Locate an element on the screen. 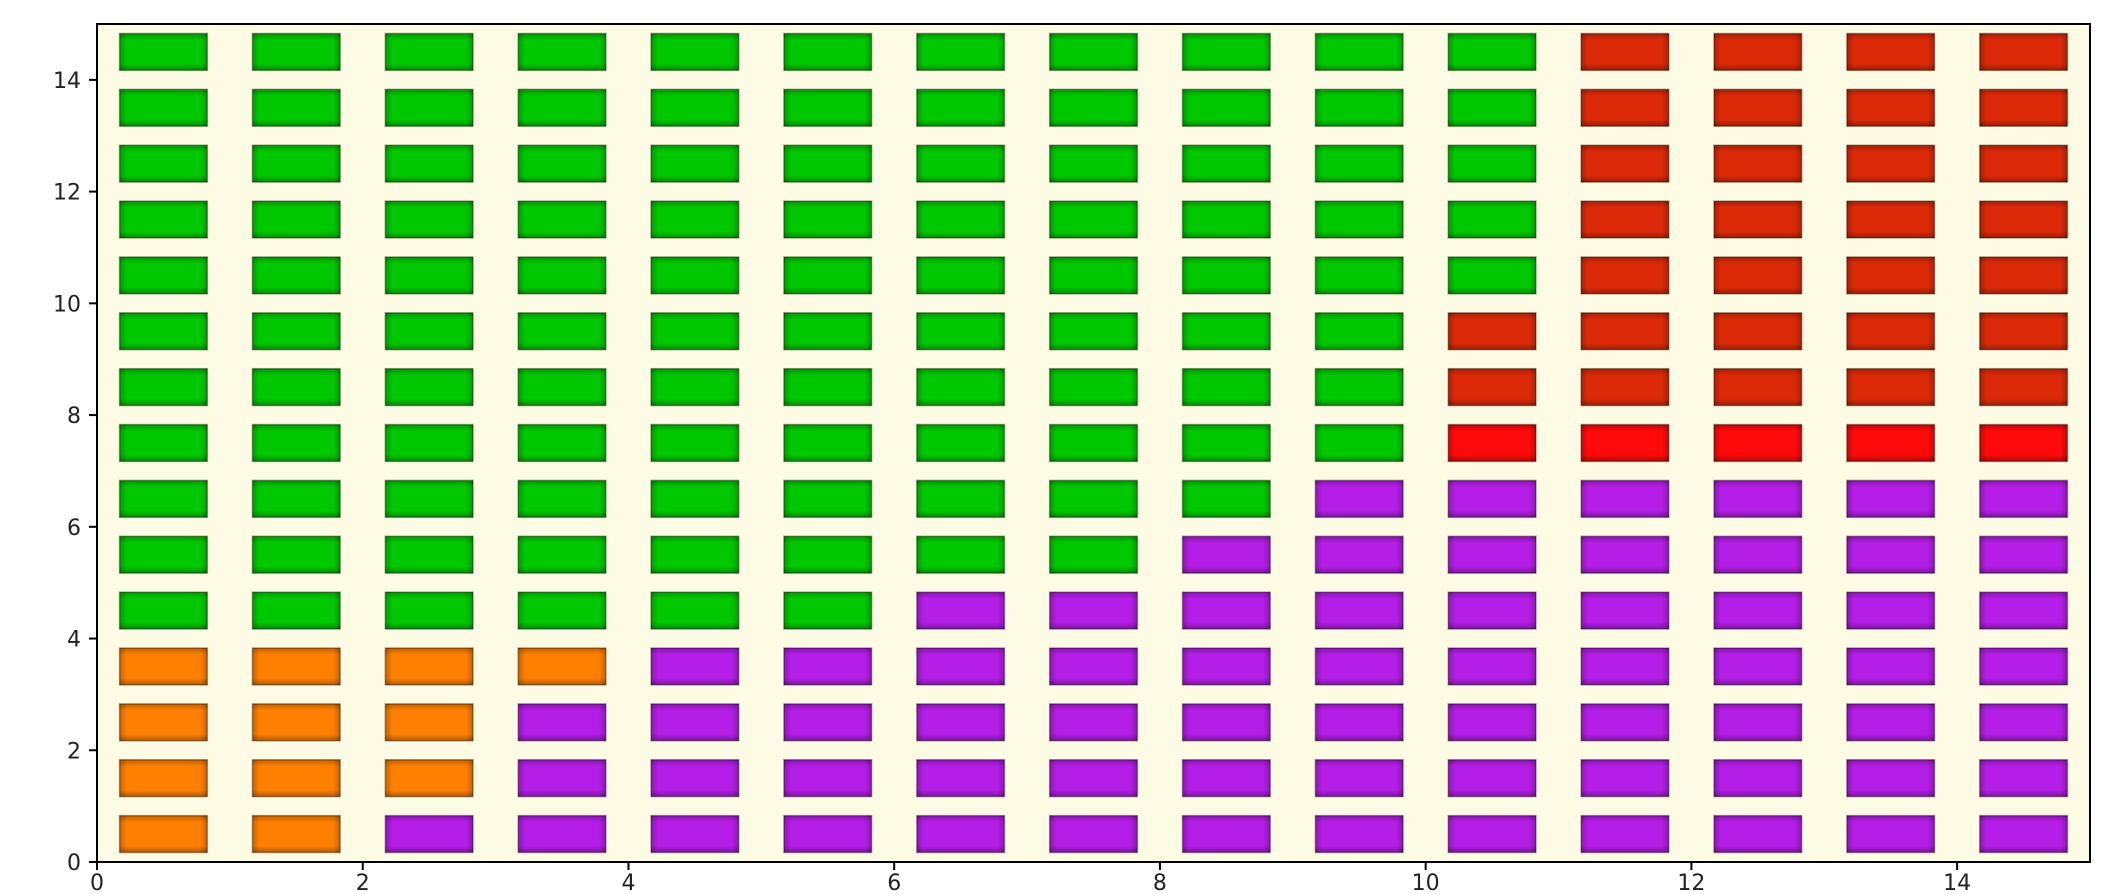 The width and height of the screenshot is (2113, 894). cell-green-x0-y8 is located at coordinates (163, 387).